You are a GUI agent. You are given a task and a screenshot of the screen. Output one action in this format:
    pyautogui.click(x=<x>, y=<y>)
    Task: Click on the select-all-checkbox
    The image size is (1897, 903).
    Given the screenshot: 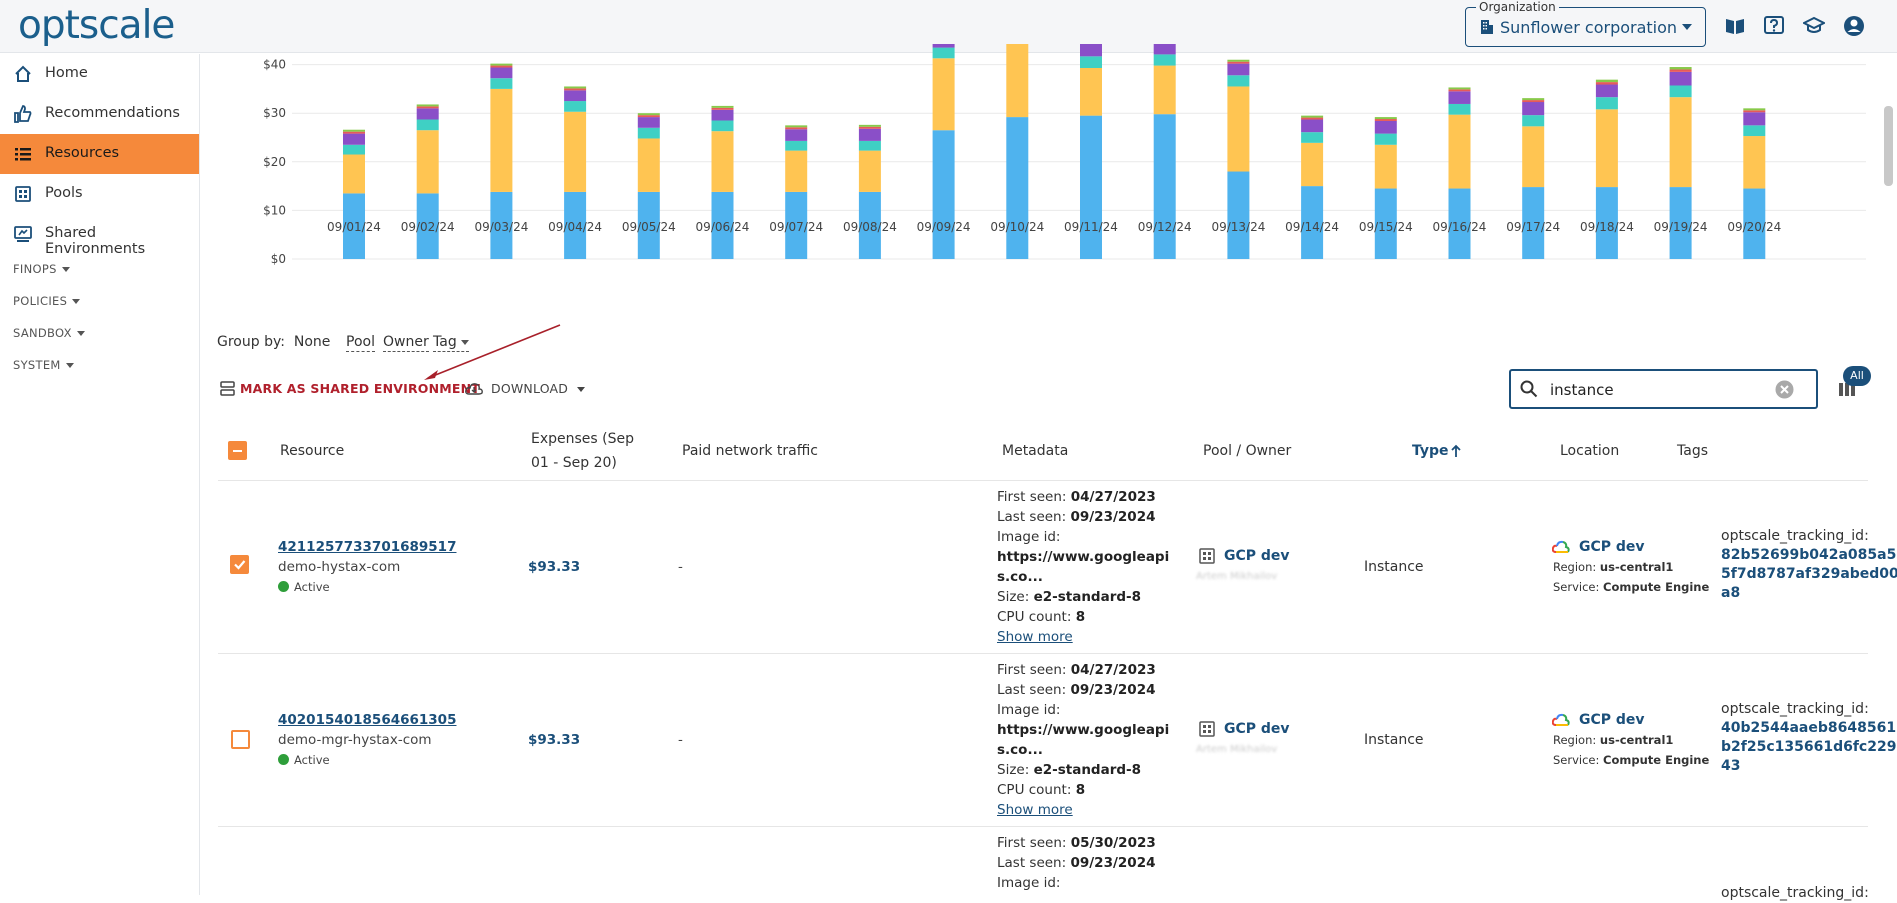 What is the action you would take?
    pyautogui.click(x=237, y=450)
    